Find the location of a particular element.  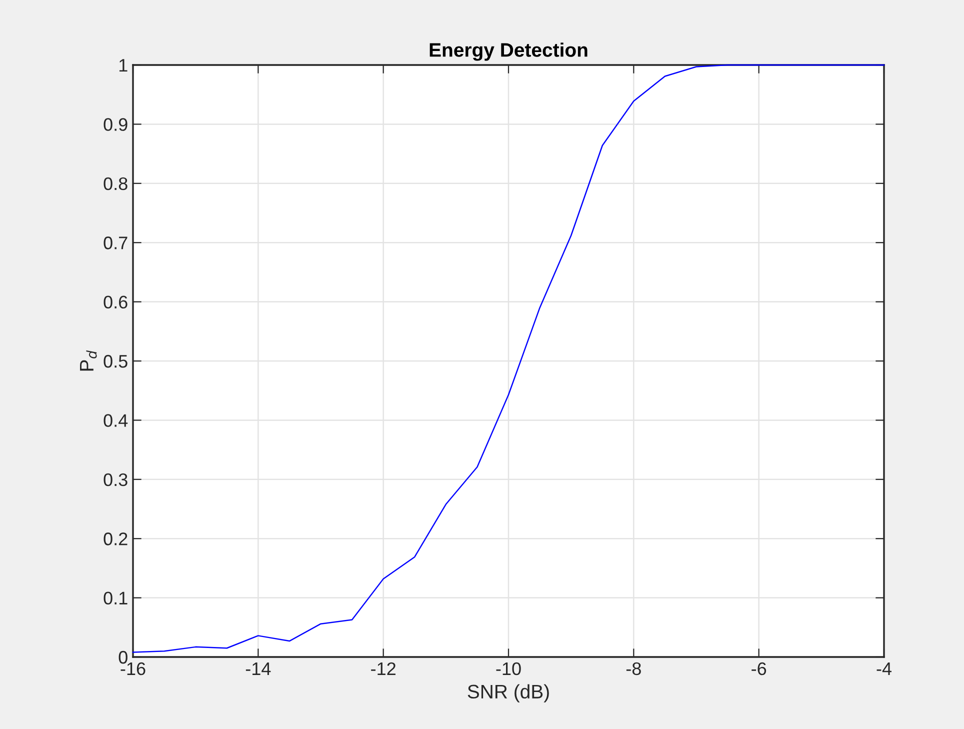

y-tick-label: 0.8 is located at coordinates (116, 183).